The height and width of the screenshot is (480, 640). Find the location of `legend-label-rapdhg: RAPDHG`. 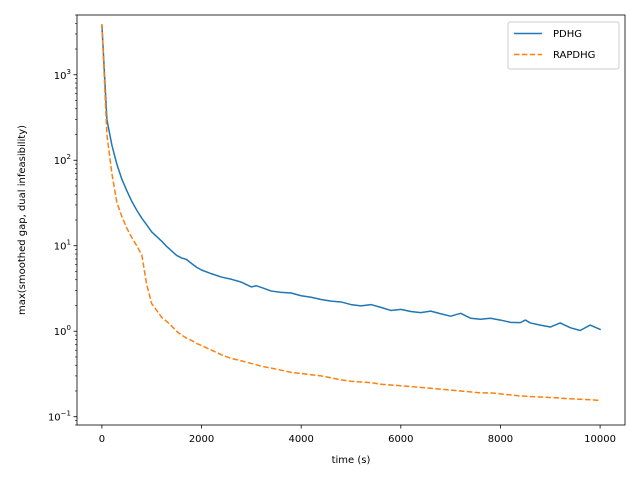

legend-label-rapdhg: RAPDHG is located at coordinates (574, 55).